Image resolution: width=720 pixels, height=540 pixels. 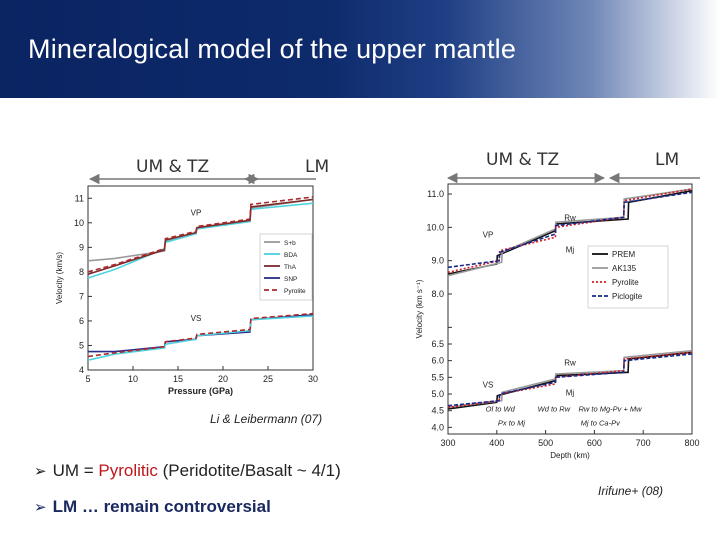 What do you see at coordinates (435, 227) in the screenshot?
I see `y-tick-label: 10.0` at bounding box center [435, 227].